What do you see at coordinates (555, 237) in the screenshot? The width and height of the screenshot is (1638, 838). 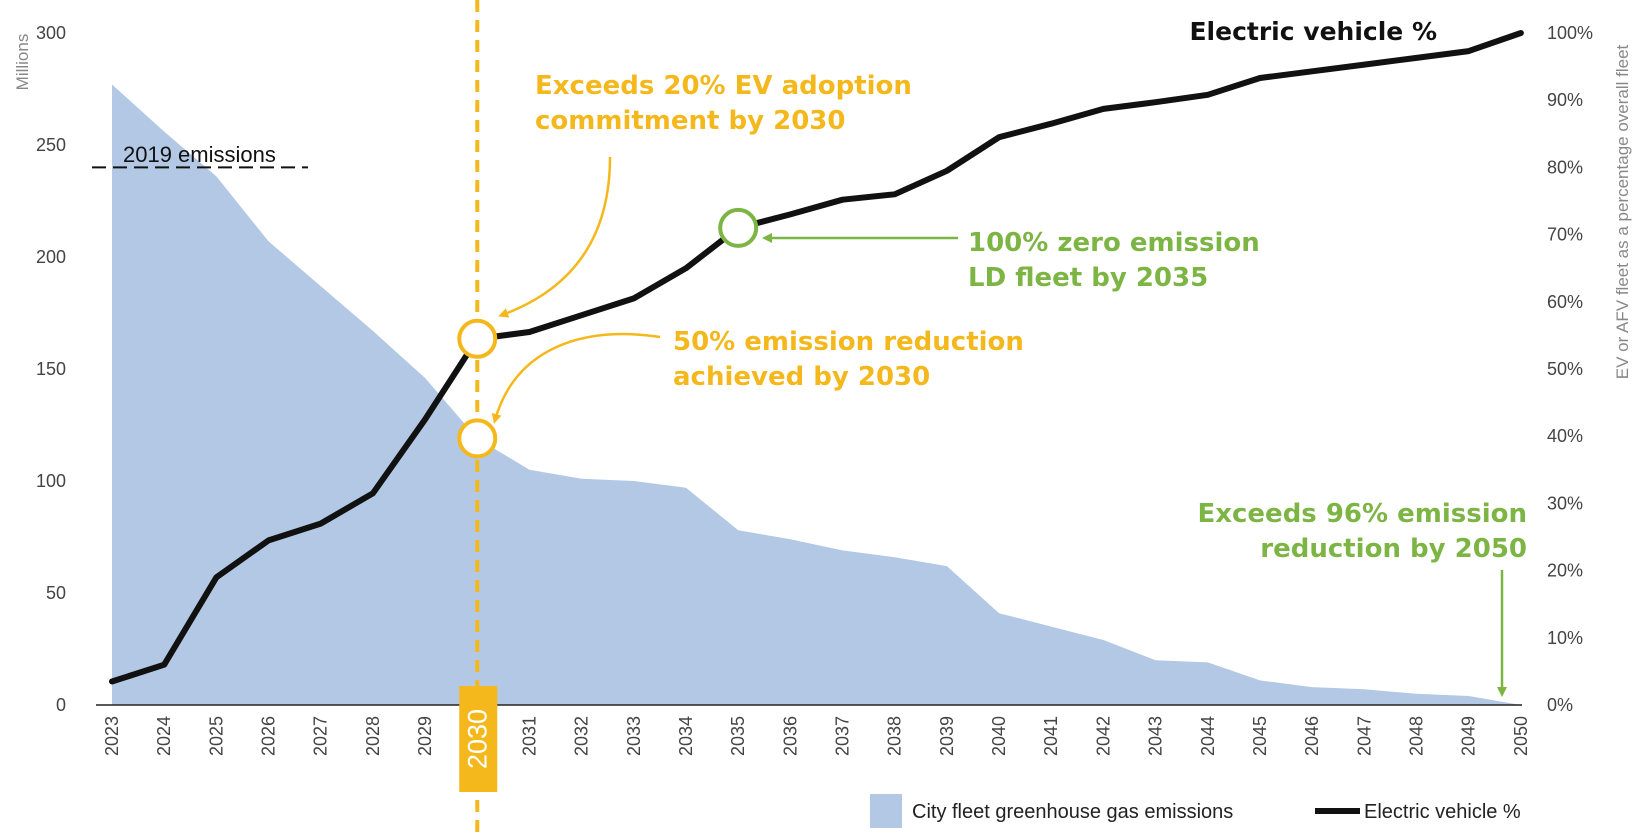 I see `ev-adoption-arrow` at bounding box center [555, 237].